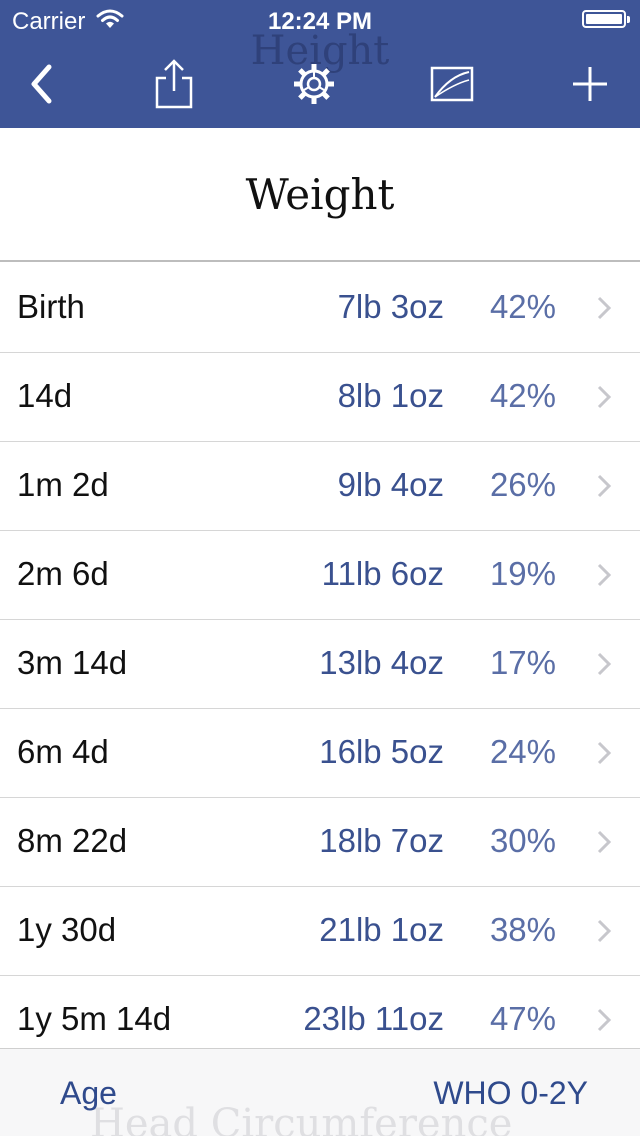  I want to click on table-row: 6m 4d 16lb 5oz 24%, so click(320, 753).